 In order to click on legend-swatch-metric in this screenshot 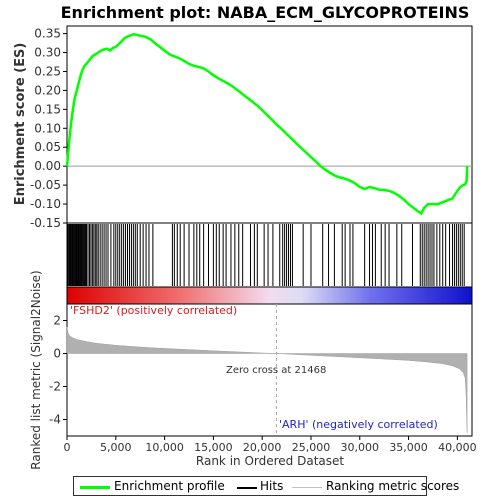, I will do `click(307, 487)`.